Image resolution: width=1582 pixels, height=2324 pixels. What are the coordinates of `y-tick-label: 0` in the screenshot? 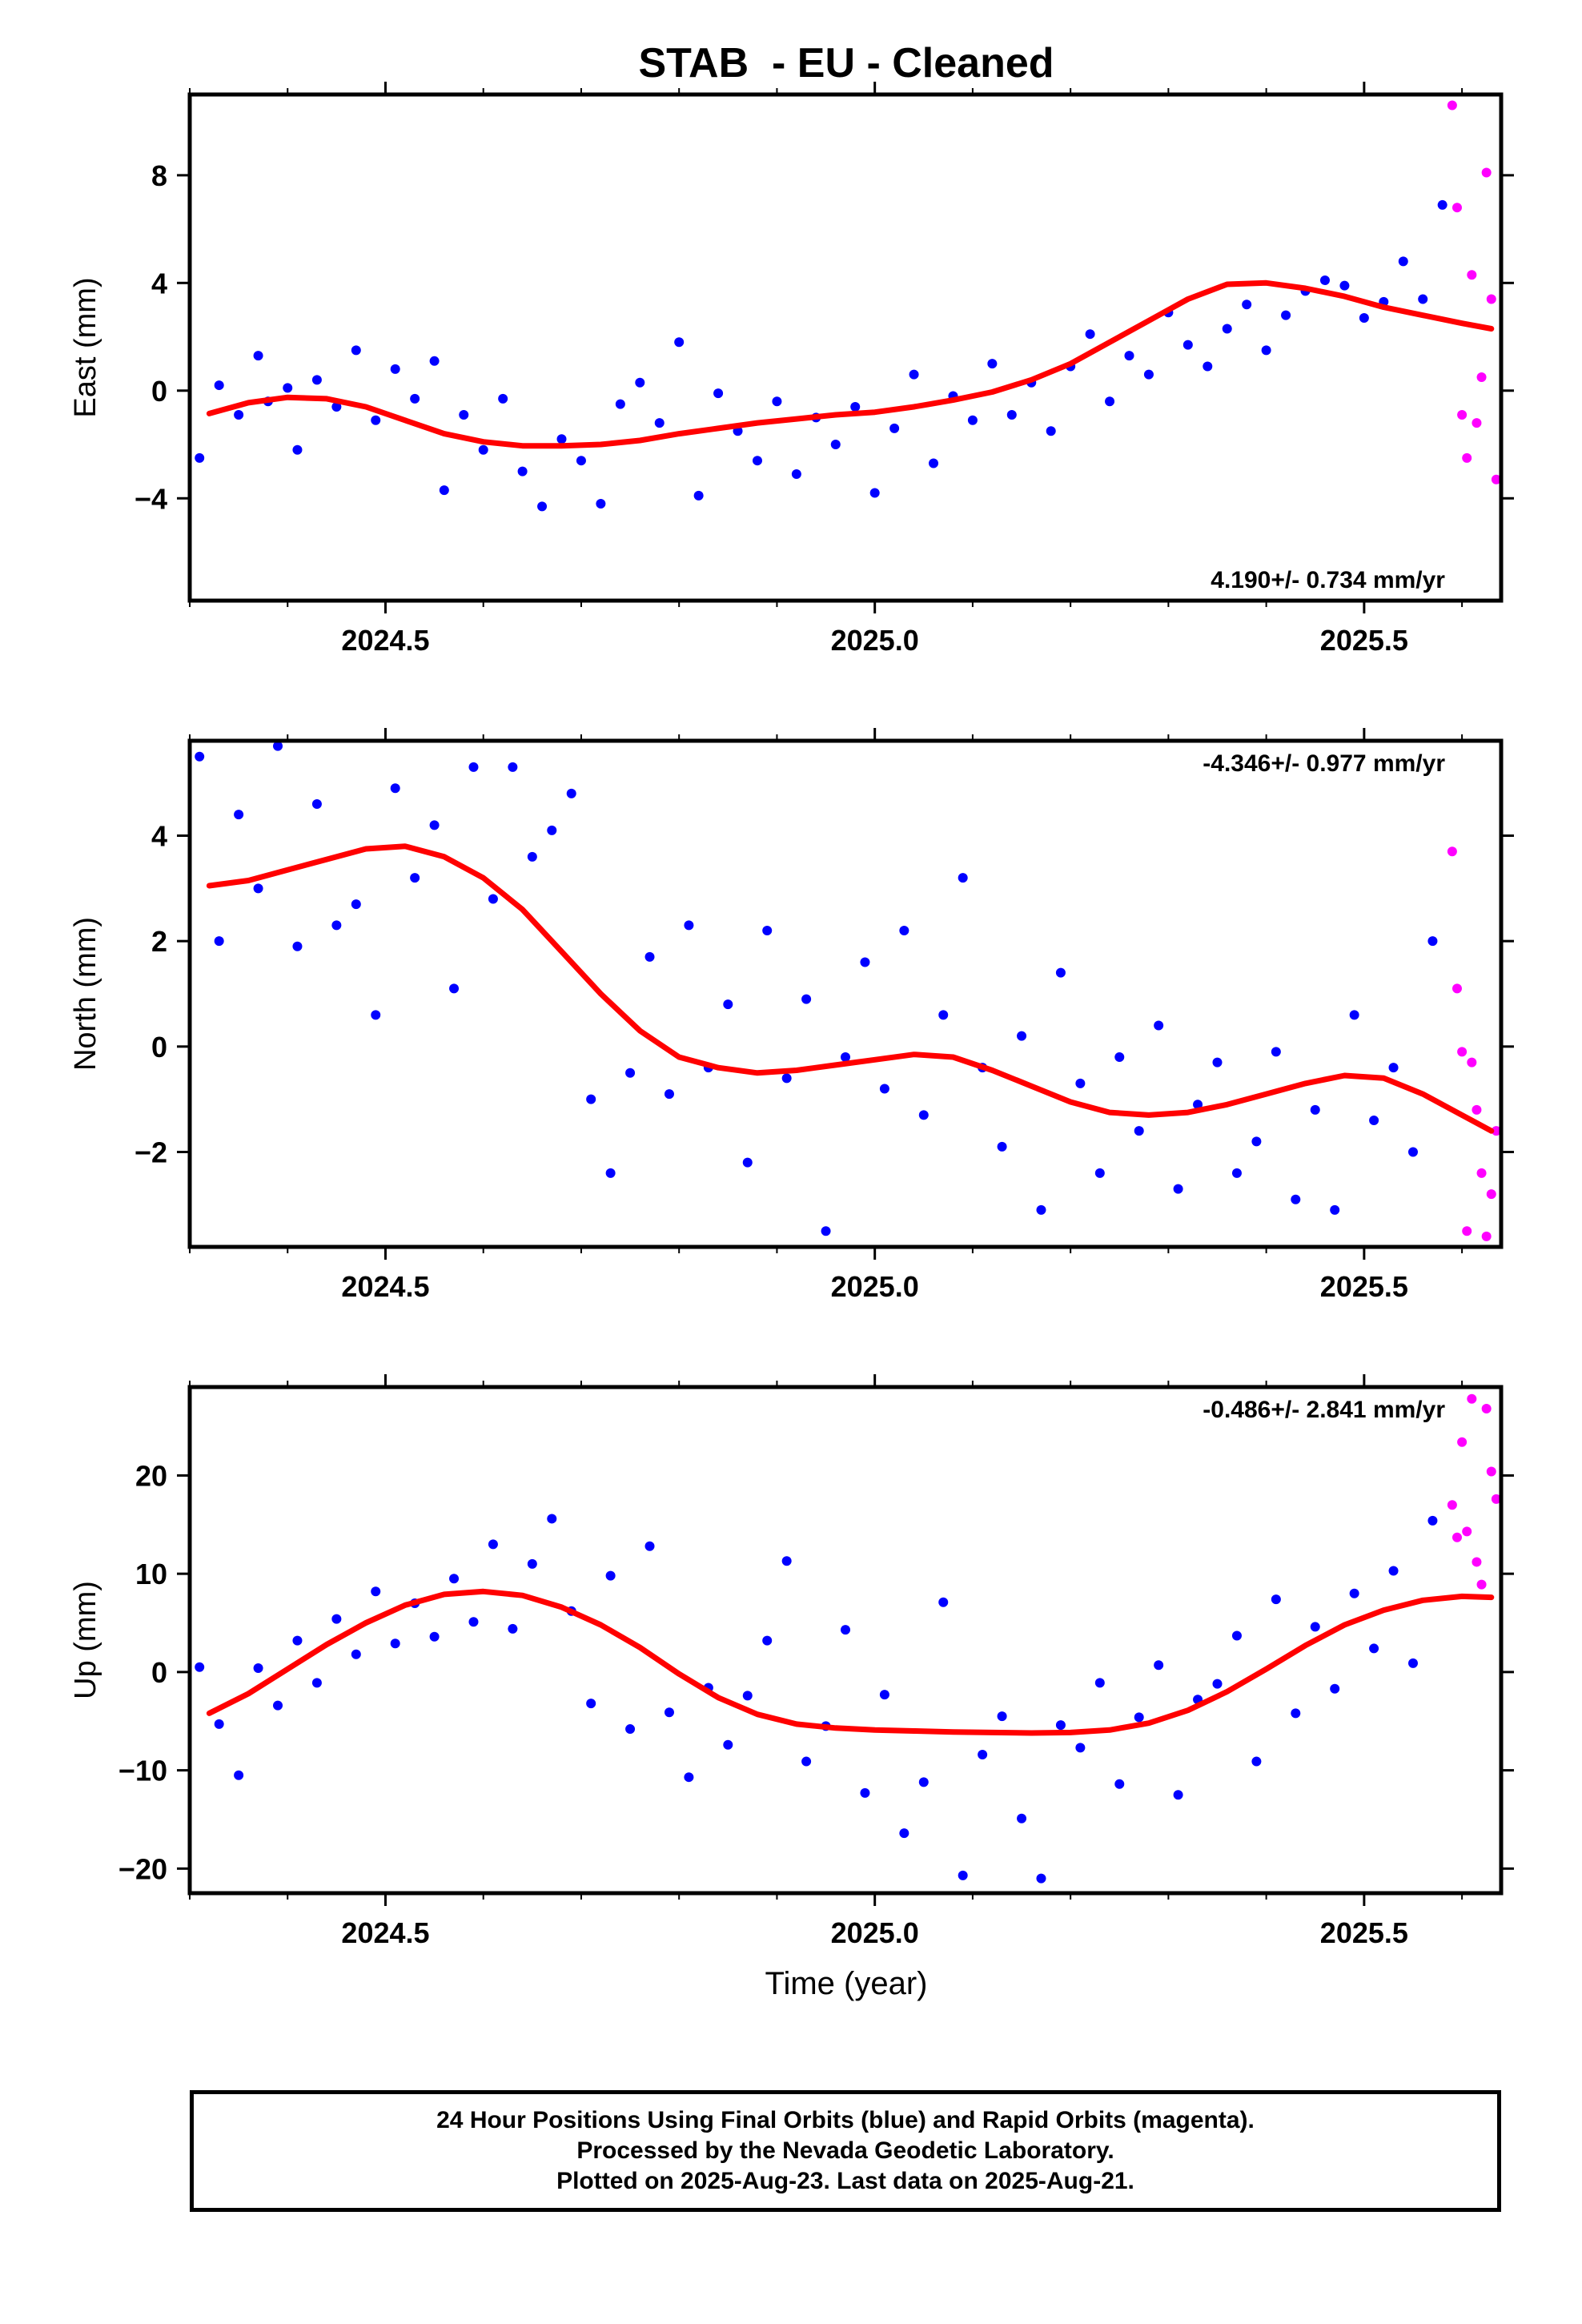 It's located at (159, 391).